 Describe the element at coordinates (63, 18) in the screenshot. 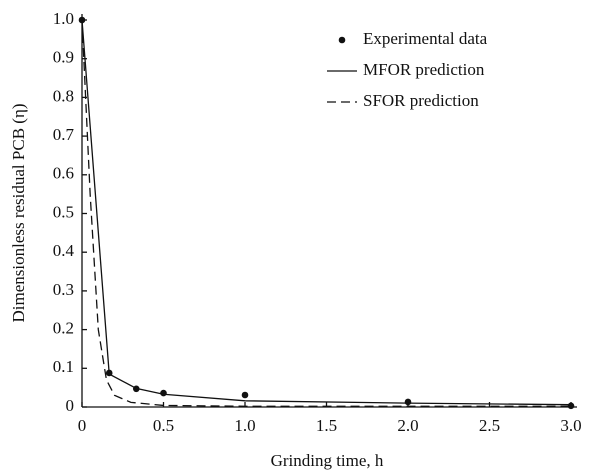

I see `y-tick-label: 1.0` at that location.